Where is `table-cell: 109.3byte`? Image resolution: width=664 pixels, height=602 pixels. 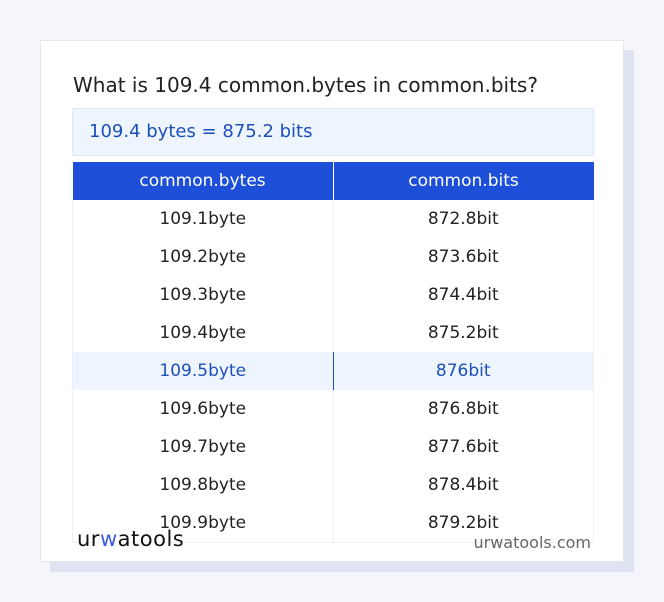
table-cell: 109.3byte is located at coordinates (203, 295).